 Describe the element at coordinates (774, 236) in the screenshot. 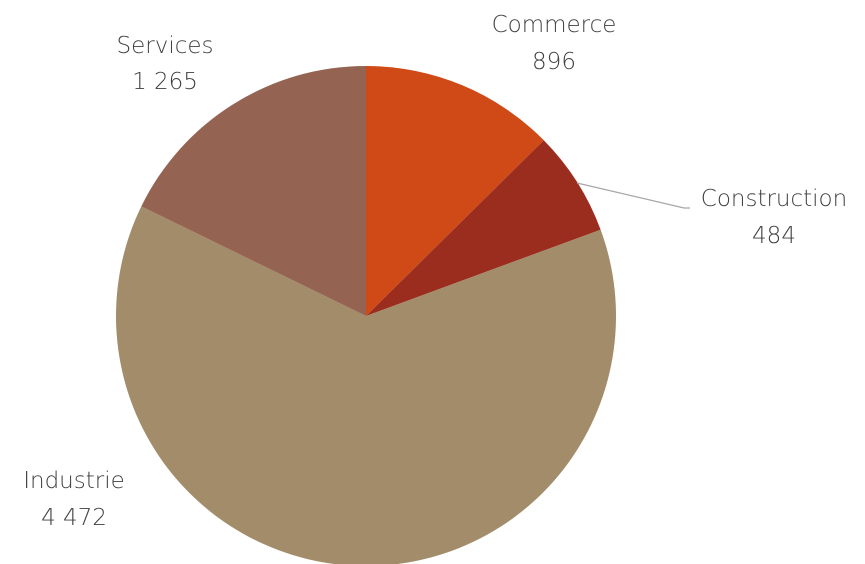

I see `label-construction-value: 484` at that location.